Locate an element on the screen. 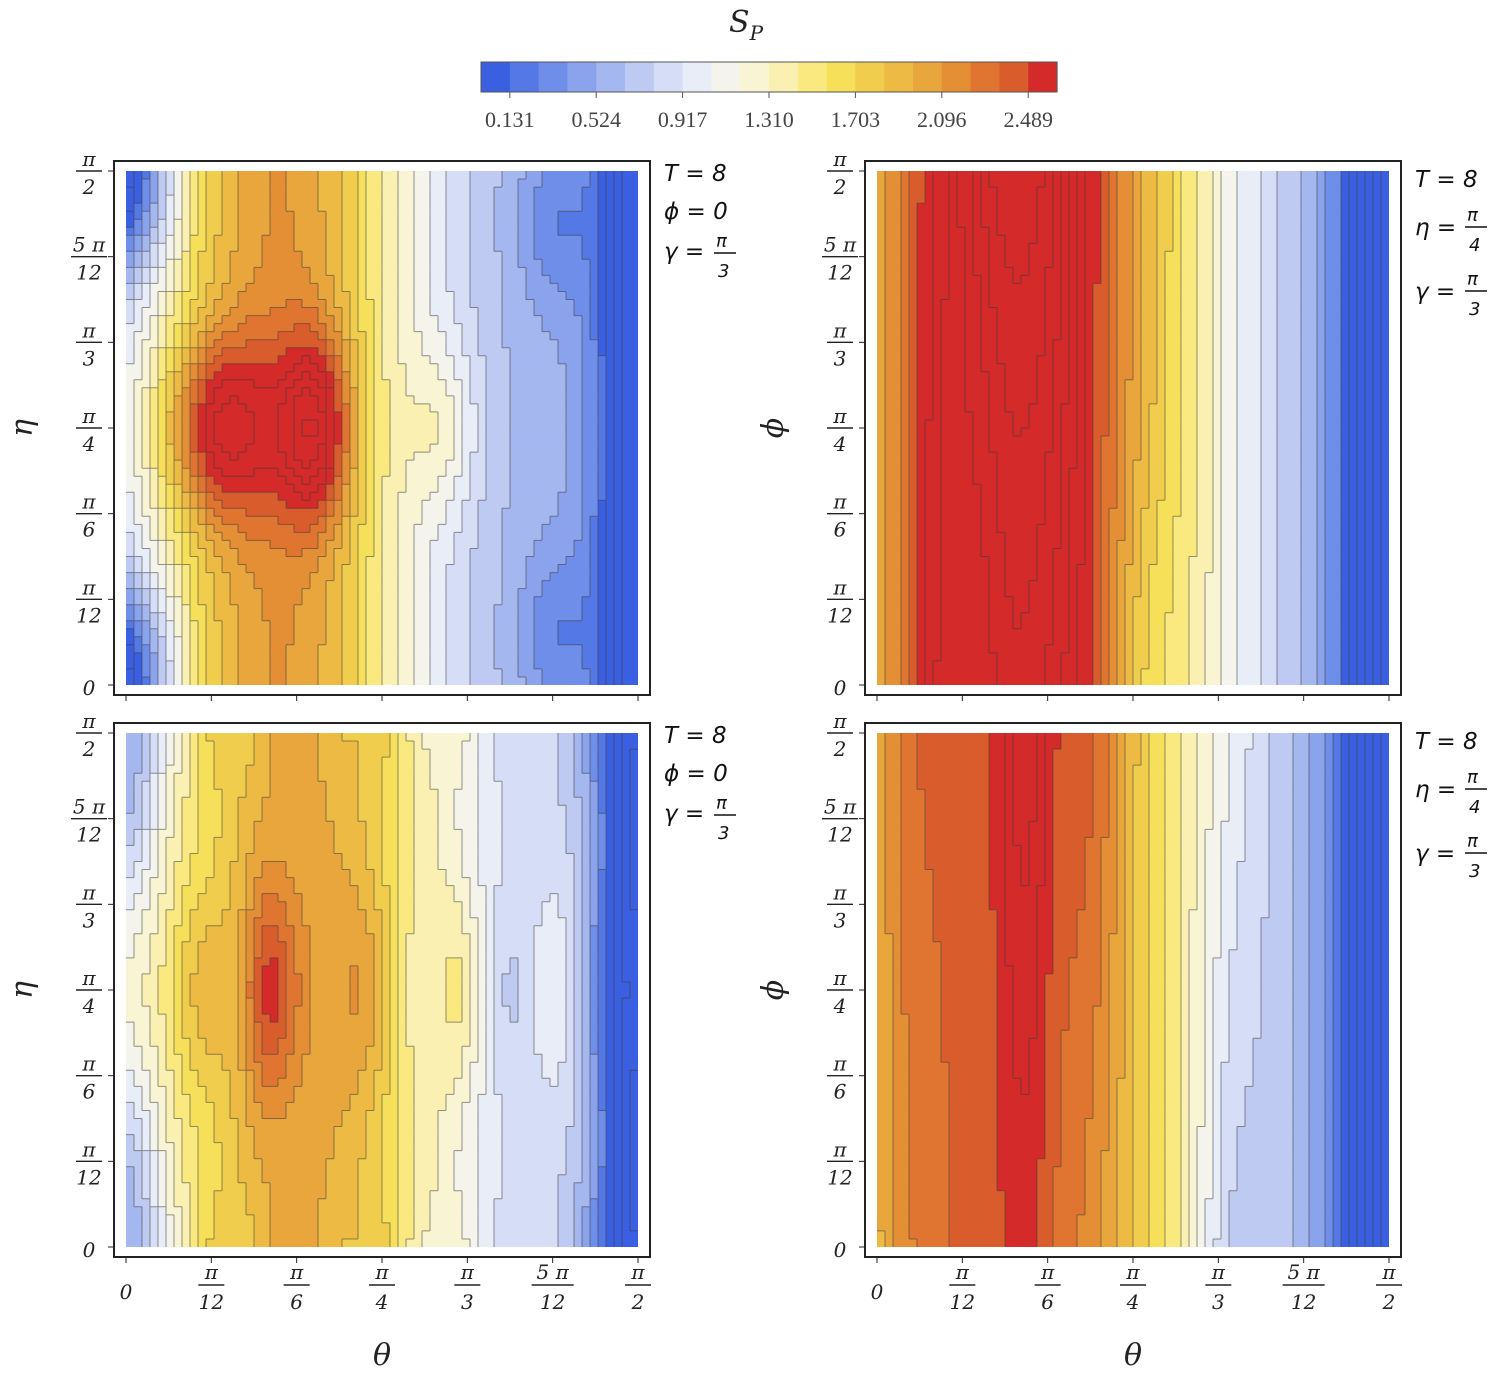 The height and width of the screenshot is (1378, 1500). y-axis-label: η is located at coordinates (22, 428).